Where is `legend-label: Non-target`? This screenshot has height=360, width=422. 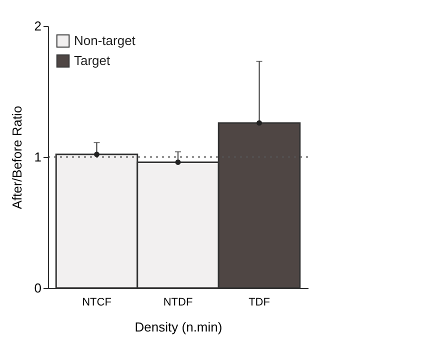
legend-label: Non-target is located at coordinates (105, 40).